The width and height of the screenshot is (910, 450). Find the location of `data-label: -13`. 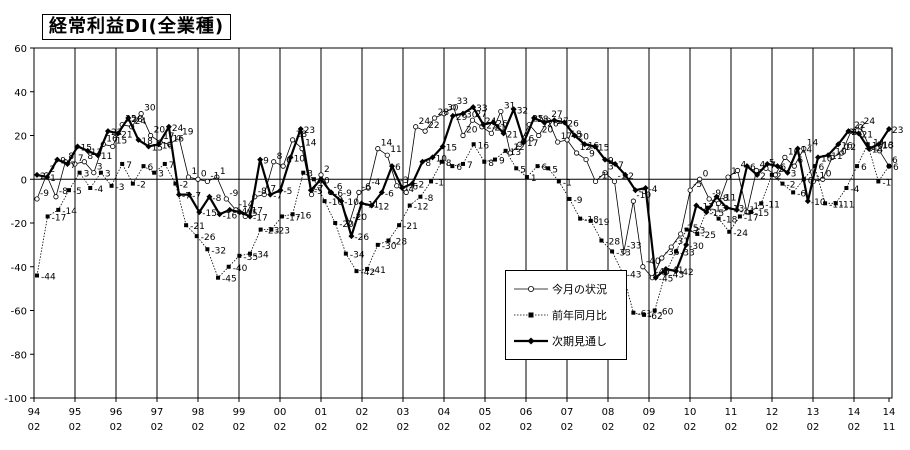

data-label: -13 is located at coordinates (737, 210).